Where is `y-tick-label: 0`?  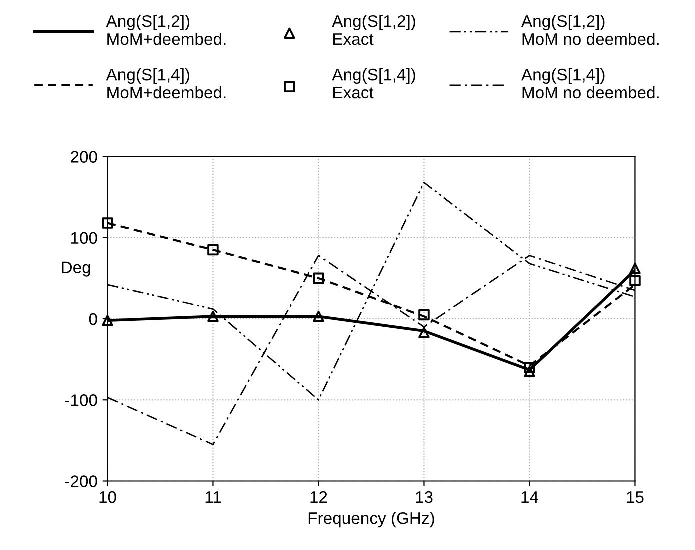 y-tick-label: 0 is located at coordinates (93, 319).